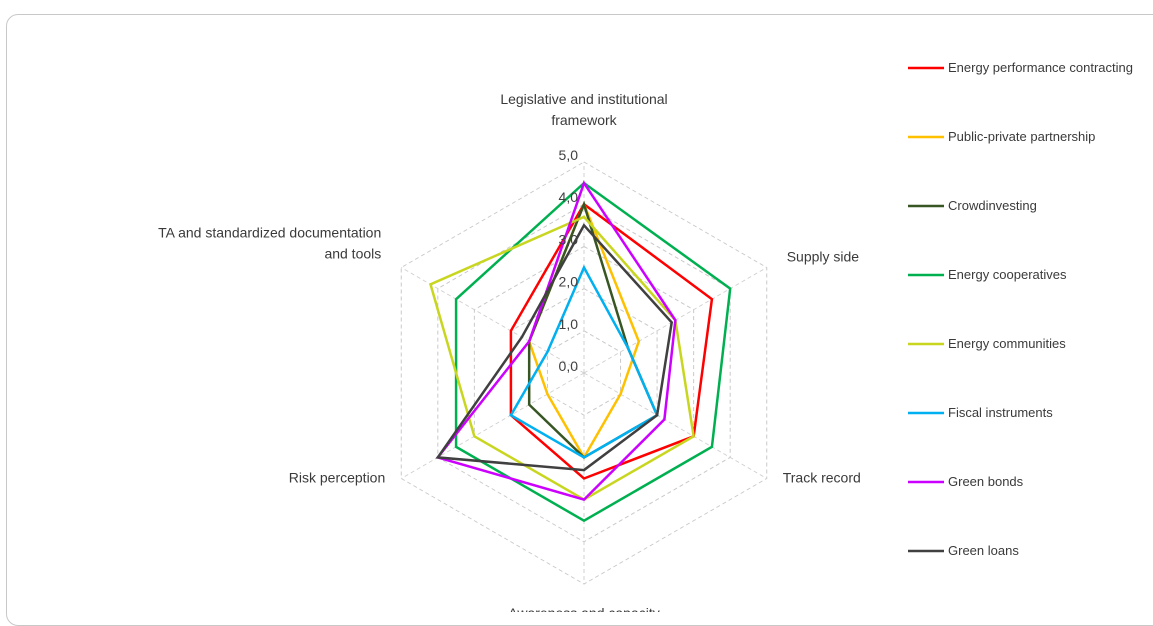 The image size is (1153, 626). What do you see at coordinates (569, 324) in the screenshot?
I see `tick-label: 1,0` at bounding box center [569, 324].